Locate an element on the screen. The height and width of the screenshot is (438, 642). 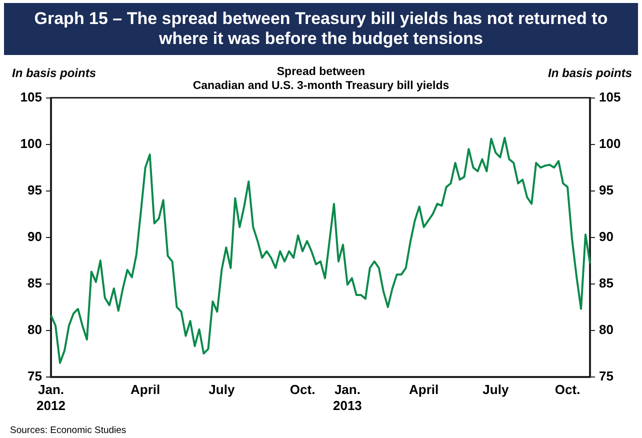
x-tick-label: Jan. 2012 is located at coordinates (51, 397).